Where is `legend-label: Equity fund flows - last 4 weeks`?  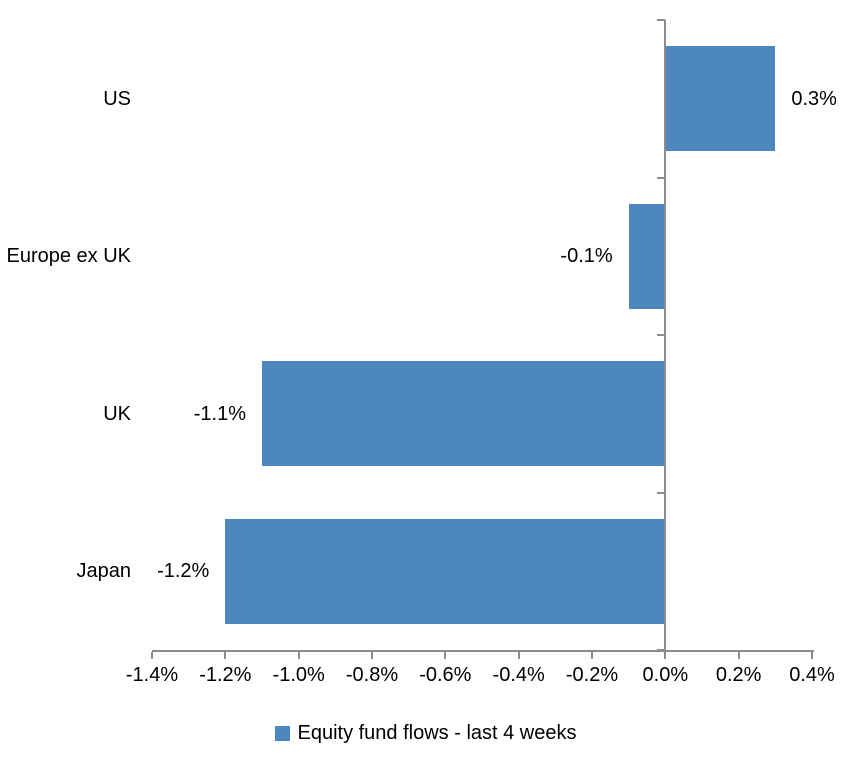
legend-label: Equity fund flows - last 4 weeks is located at coordinates (437, 733).